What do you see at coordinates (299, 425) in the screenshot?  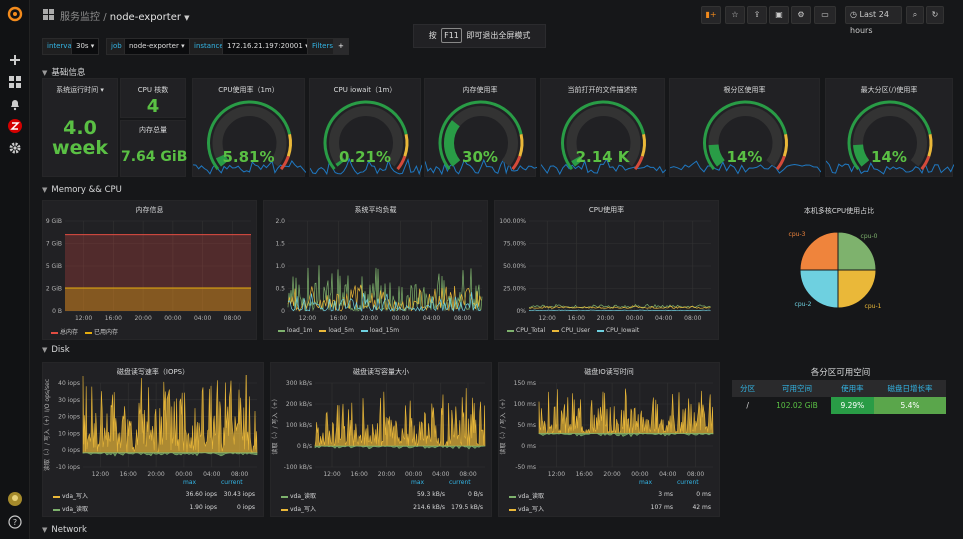 I see `y-tick-label: 100 kB/s` at bounding box center [299, 425].